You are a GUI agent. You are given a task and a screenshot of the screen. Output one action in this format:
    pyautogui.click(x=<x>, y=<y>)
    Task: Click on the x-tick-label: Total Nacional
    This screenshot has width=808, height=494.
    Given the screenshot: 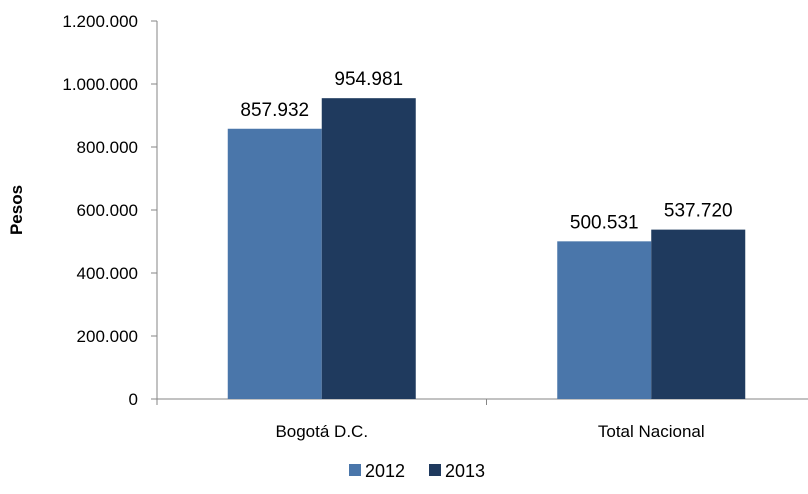 What is the action you would take?
    pyautogui.click(x=651, y=431)
    